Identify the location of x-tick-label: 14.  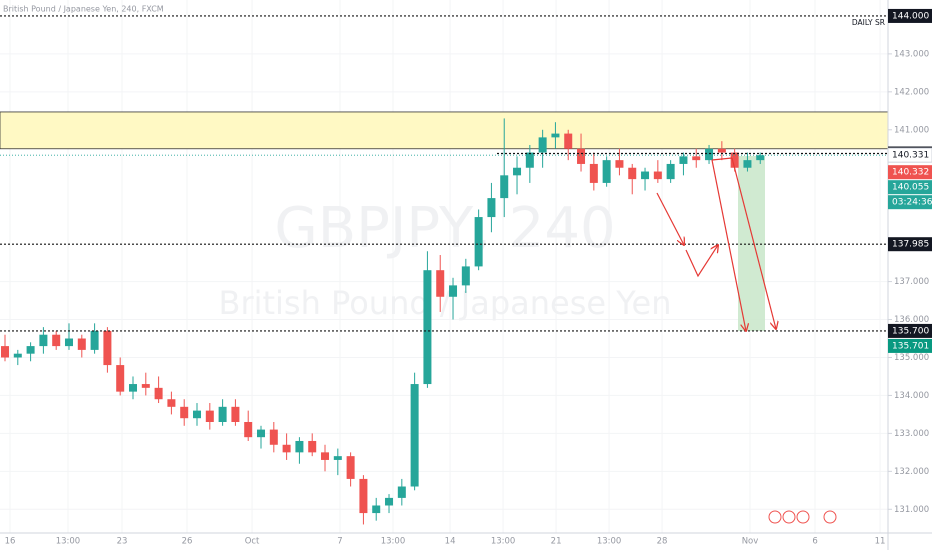
(450, 542).